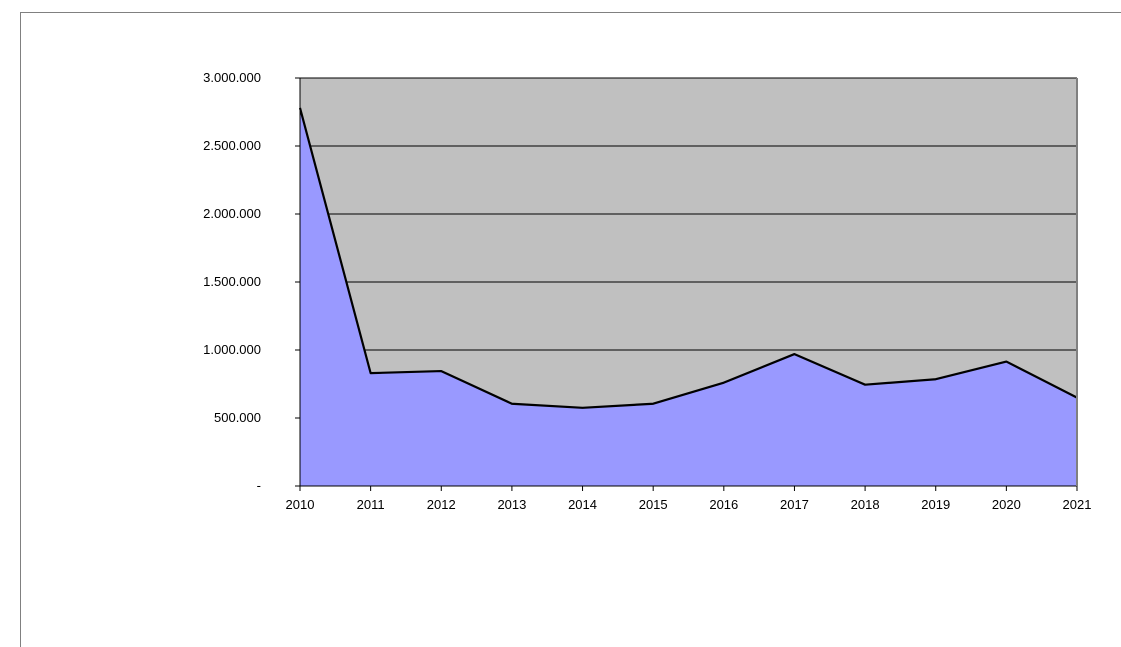 This screenshot has height=647, width=1121. What do you see at coordinates (232, 213) in the screenshot?
I see `y-tick-label: 2.000.000` at bounding box center [232, 213].